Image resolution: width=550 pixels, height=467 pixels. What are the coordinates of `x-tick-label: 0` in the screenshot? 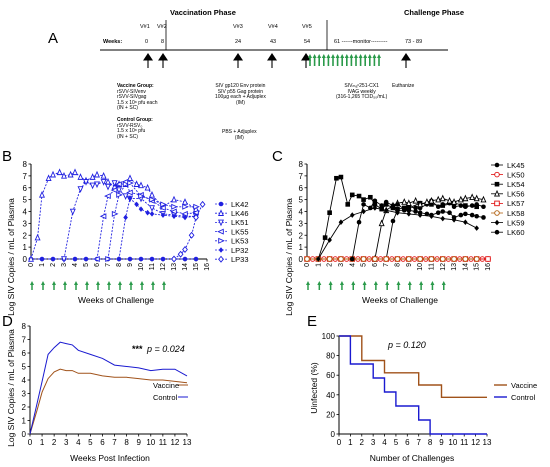 It's located at (307, 265).